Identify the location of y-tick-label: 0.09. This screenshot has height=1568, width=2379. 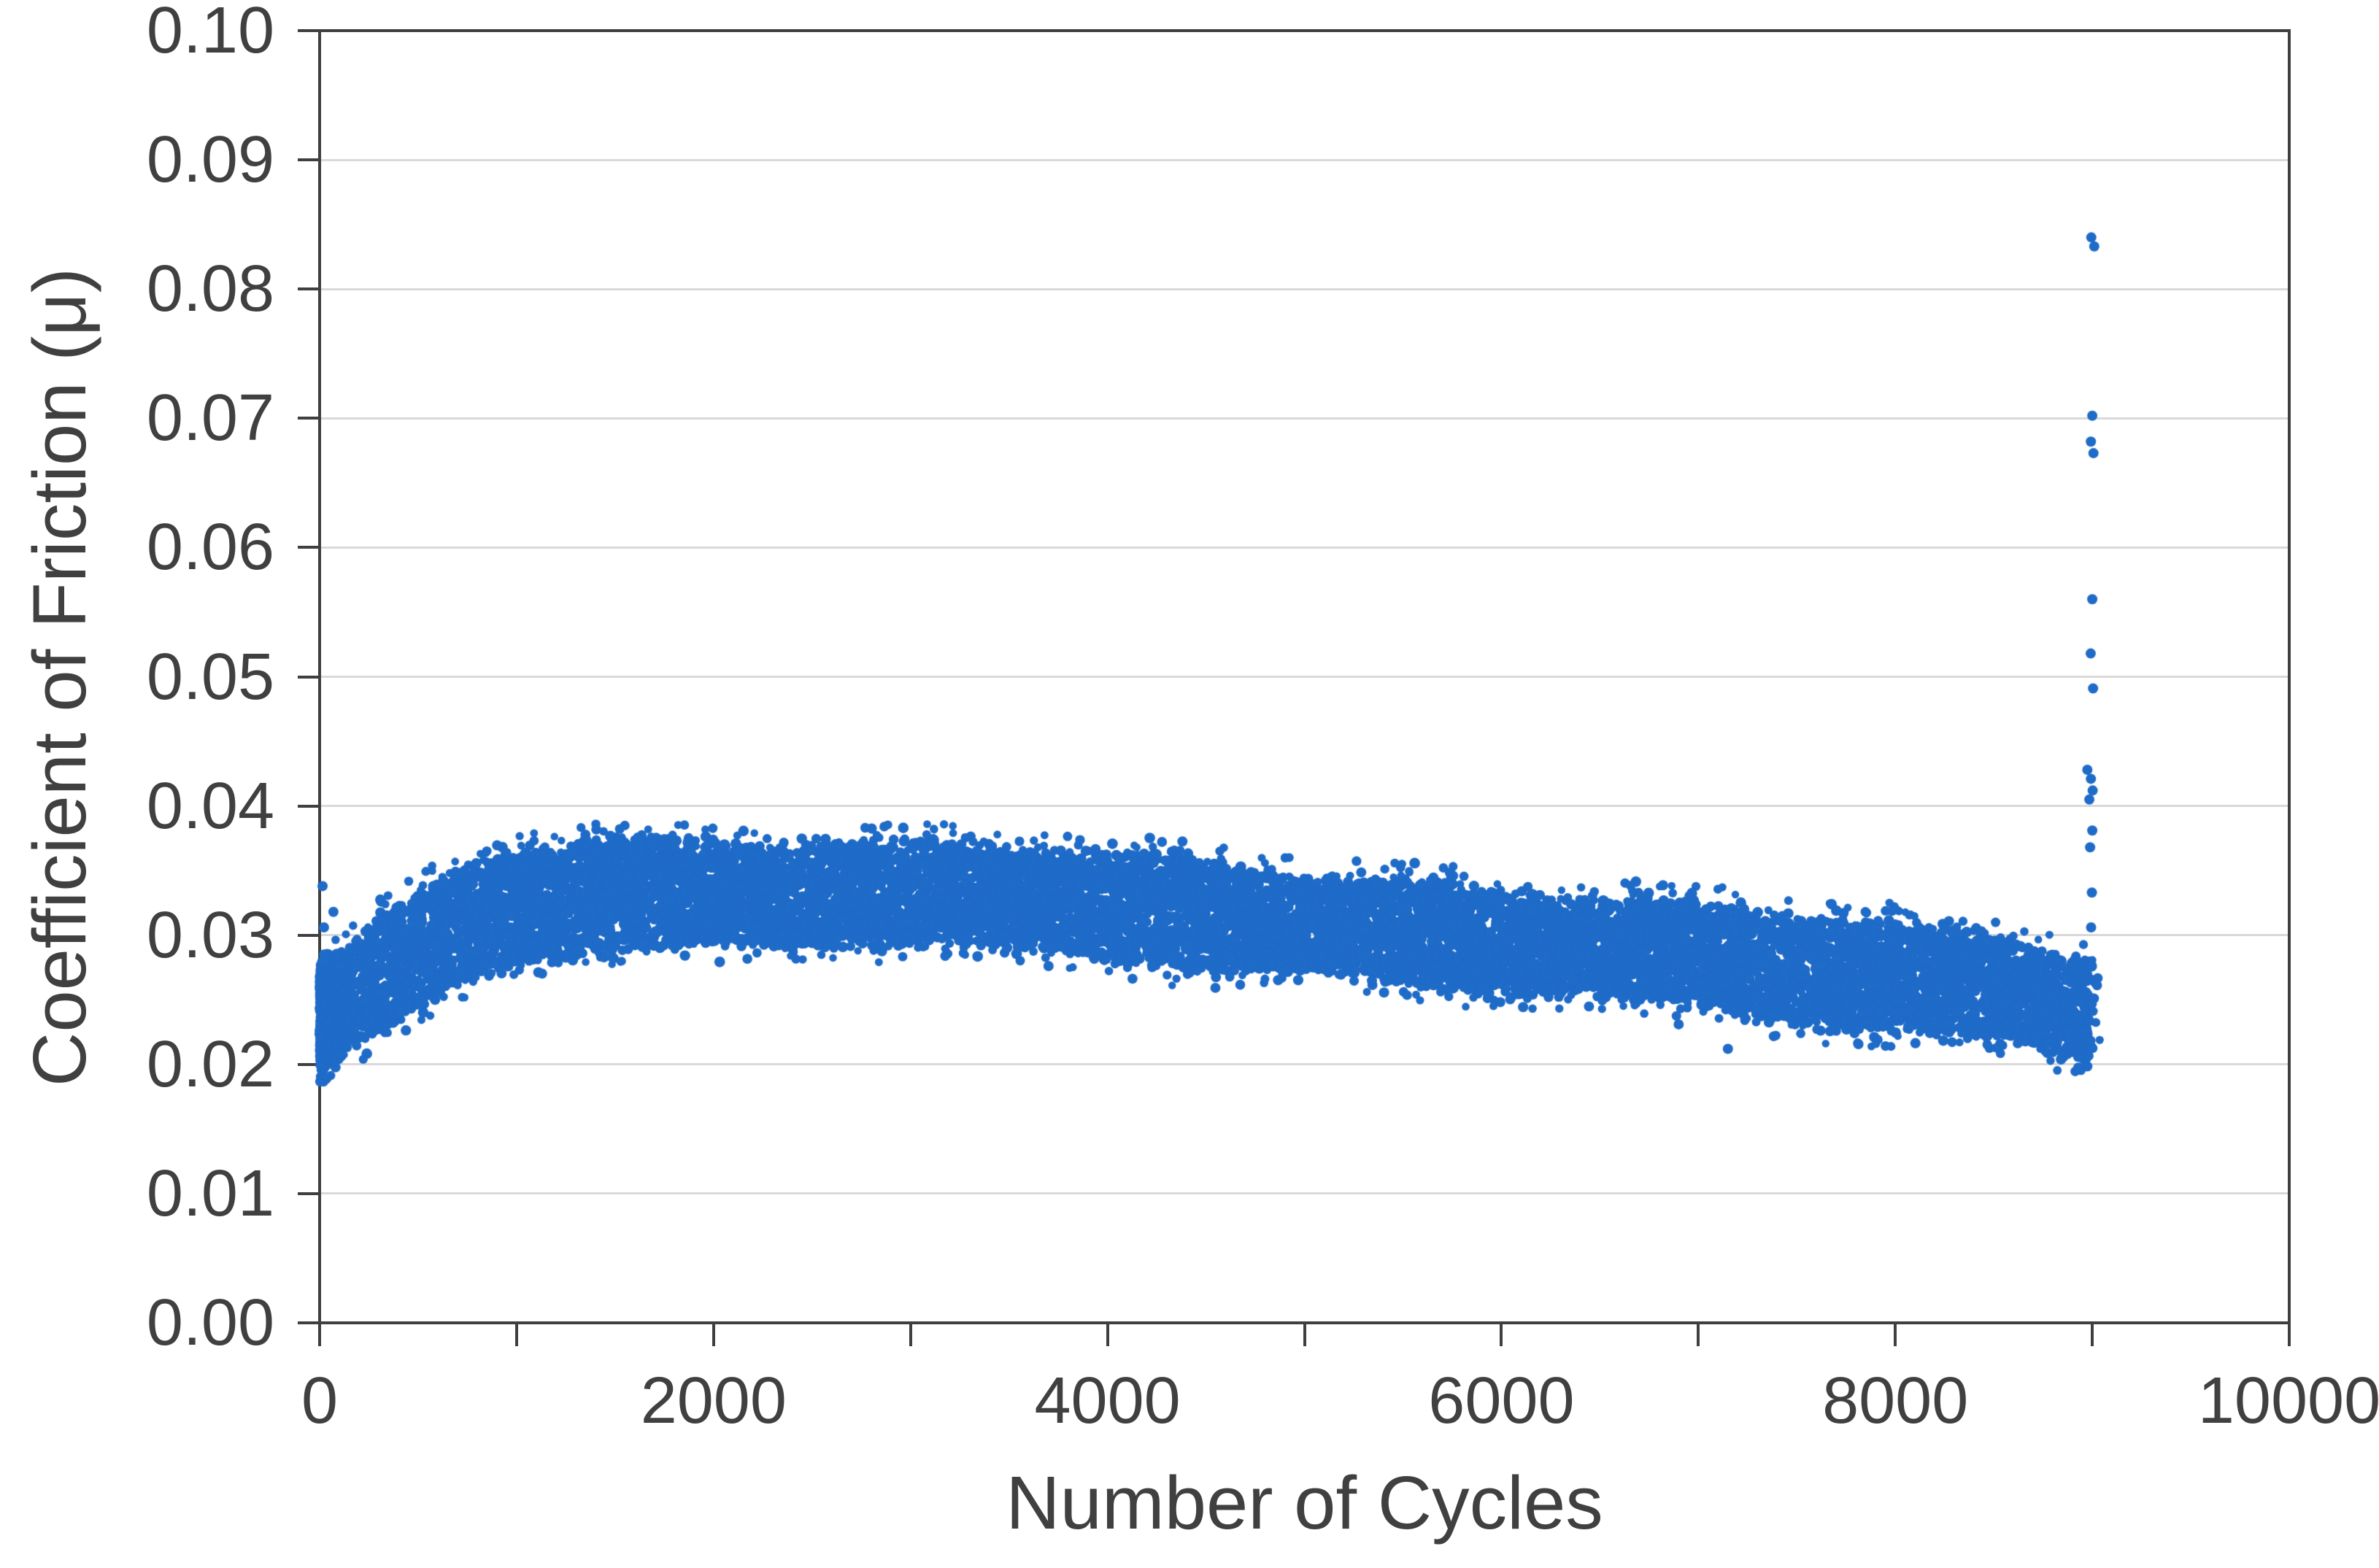
(210, 160).